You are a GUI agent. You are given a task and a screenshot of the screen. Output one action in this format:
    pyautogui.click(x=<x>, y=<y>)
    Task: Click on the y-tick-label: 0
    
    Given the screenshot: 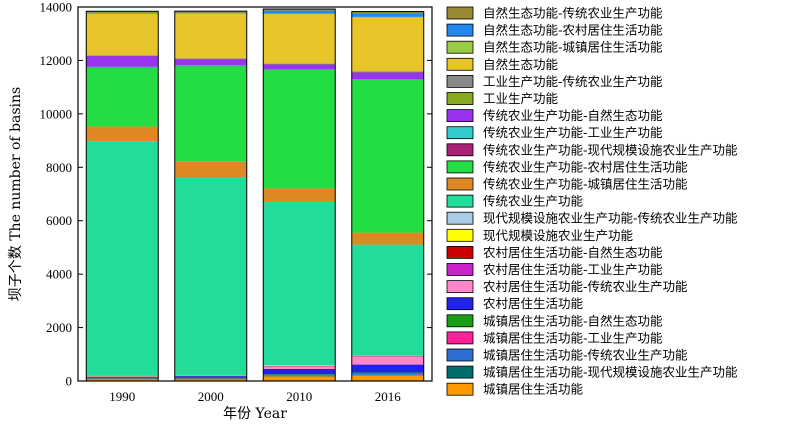 What is the action you would take?
    pyautogui.click(x=69, y=381)
    